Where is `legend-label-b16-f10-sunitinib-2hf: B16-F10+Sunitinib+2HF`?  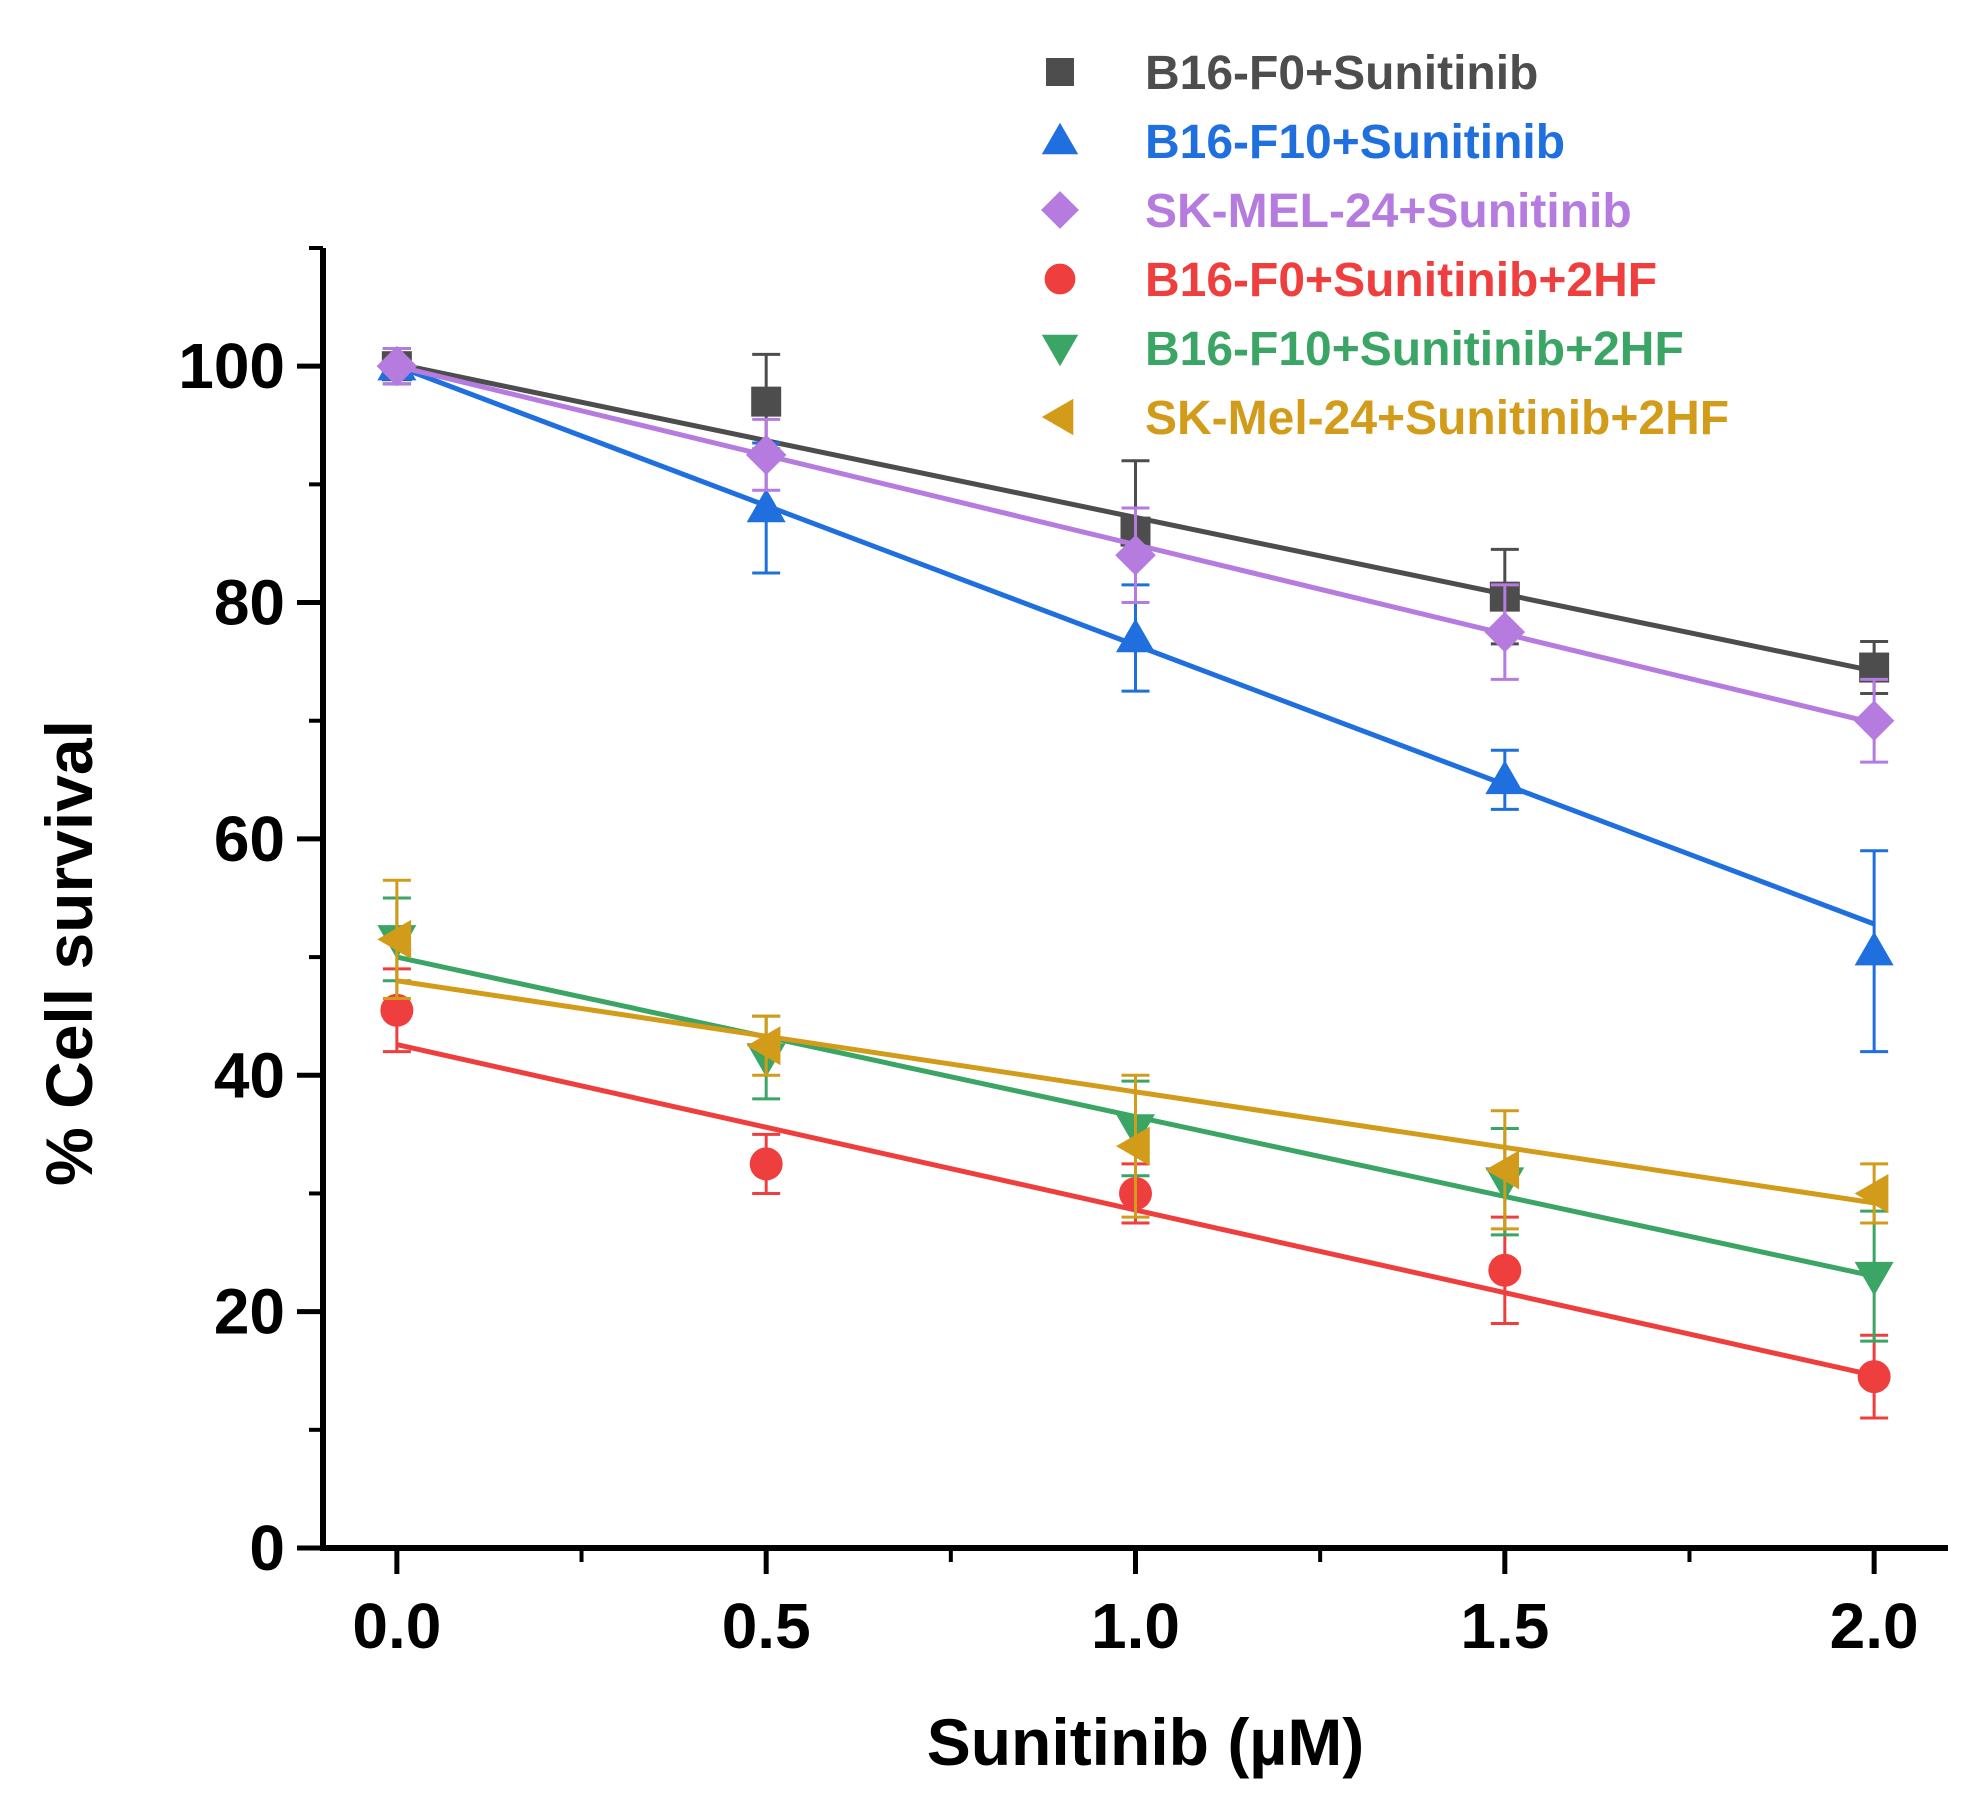 legend-label-b16-f10-sunitinib-2hf: B16-F10+Sunitinib+2HF is located at coordinates (1414, 349).